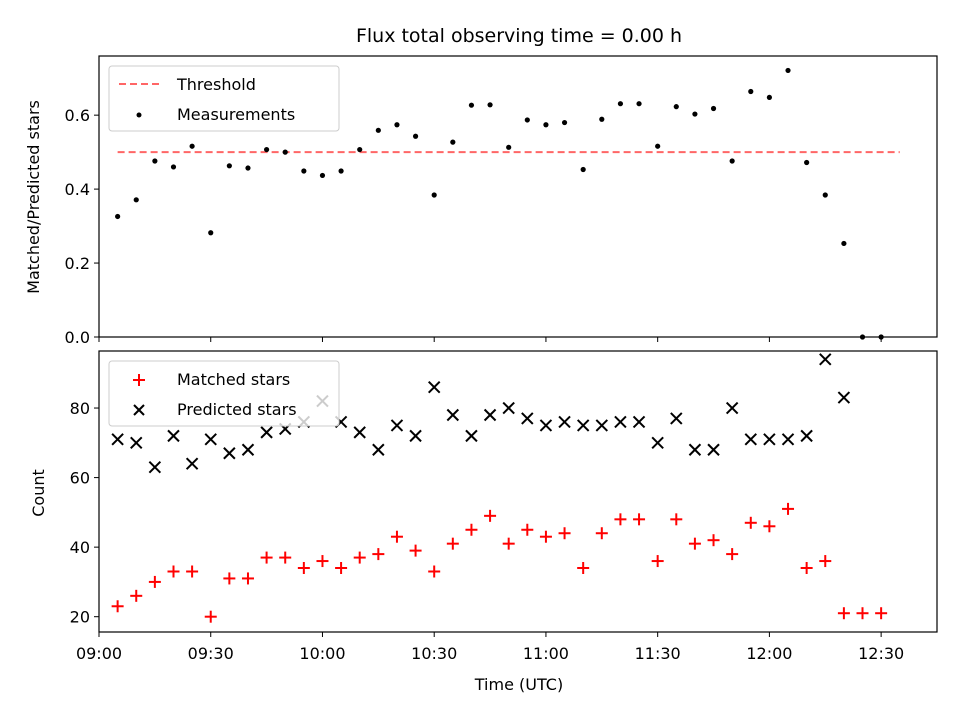 The image size is (960, 720). I want to click on bottom-y-tick-label: 80, so click(80, 408).